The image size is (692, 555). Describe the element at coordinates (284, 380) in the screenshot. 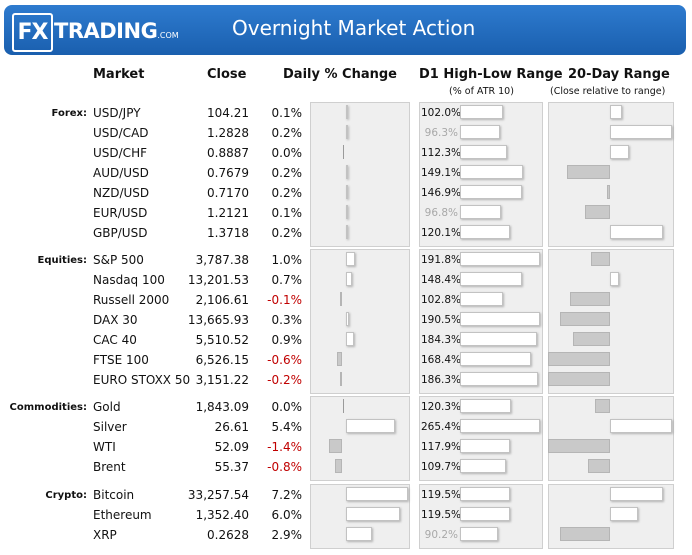

I see `daily-change-value: -0.2%` at that location.